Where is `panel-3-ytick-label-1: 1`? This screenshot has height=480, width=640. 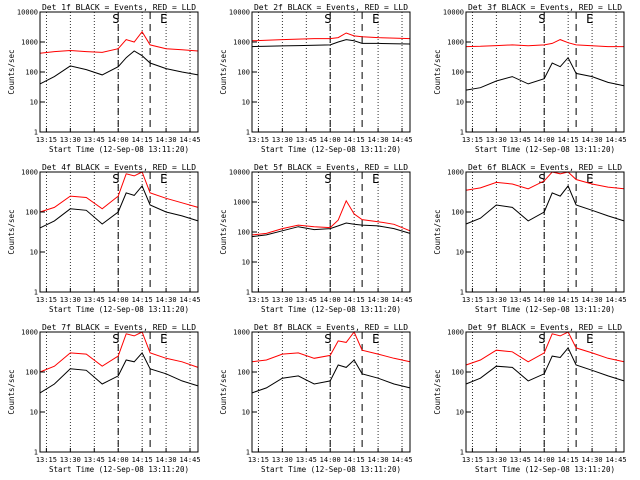
panel-3-ytick-label-1: 1 is located at coordinates (462, 133).